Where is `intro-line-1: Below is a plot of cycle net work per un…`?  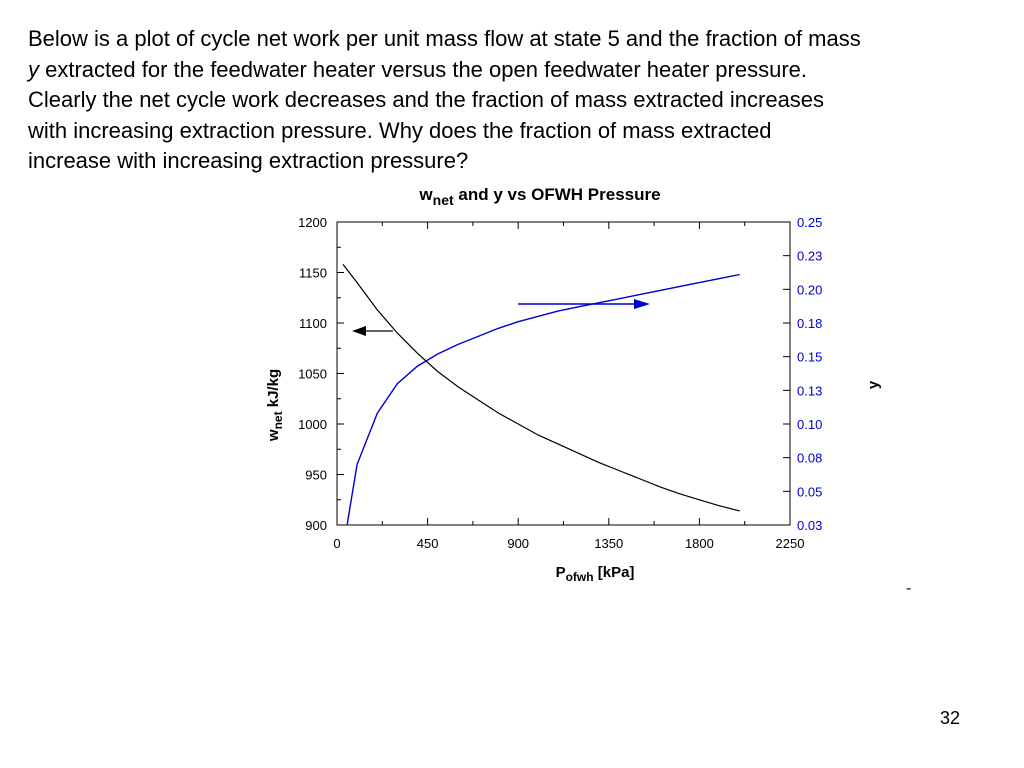
intro-line-1: Below is a plot of cycle net work per un… is located at coordinates (444, 38).